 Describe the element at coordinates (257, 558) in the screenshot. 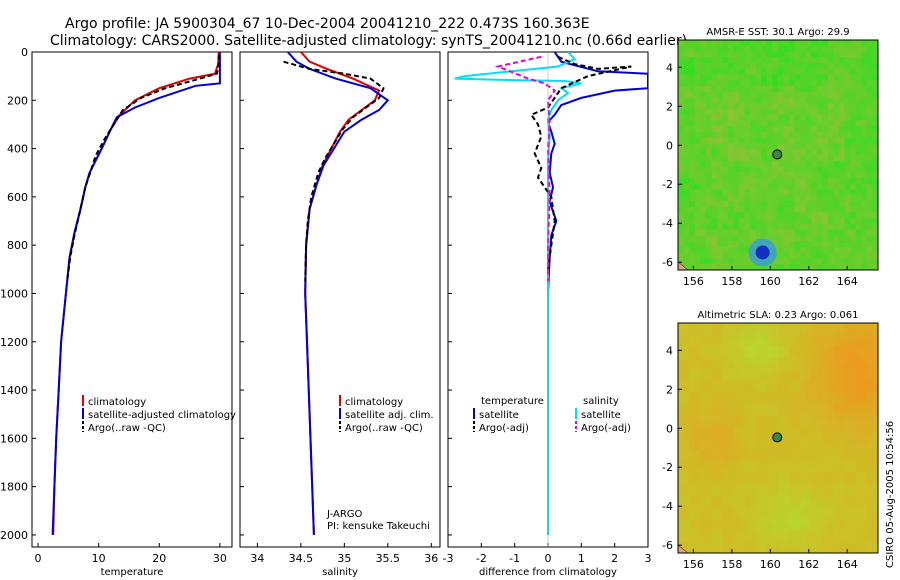

I see `salinity-xtick-label: 34` at that location.